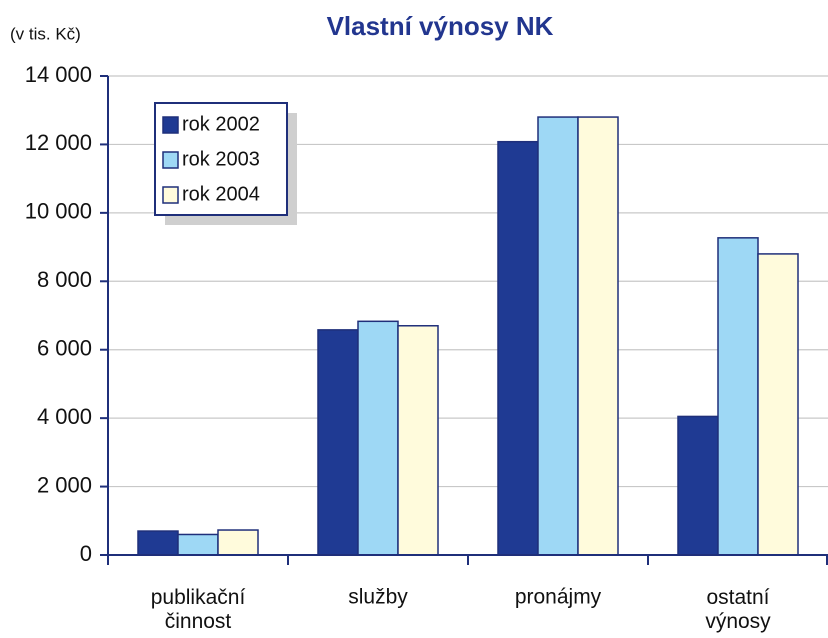 Image resolution: width=828 pixels, height=638 pixels. What do you see at coordinates (45, 33) in the screenshot?
I see `y-axis-label: (v tis. Kč)` at bounding box center [45, 33].